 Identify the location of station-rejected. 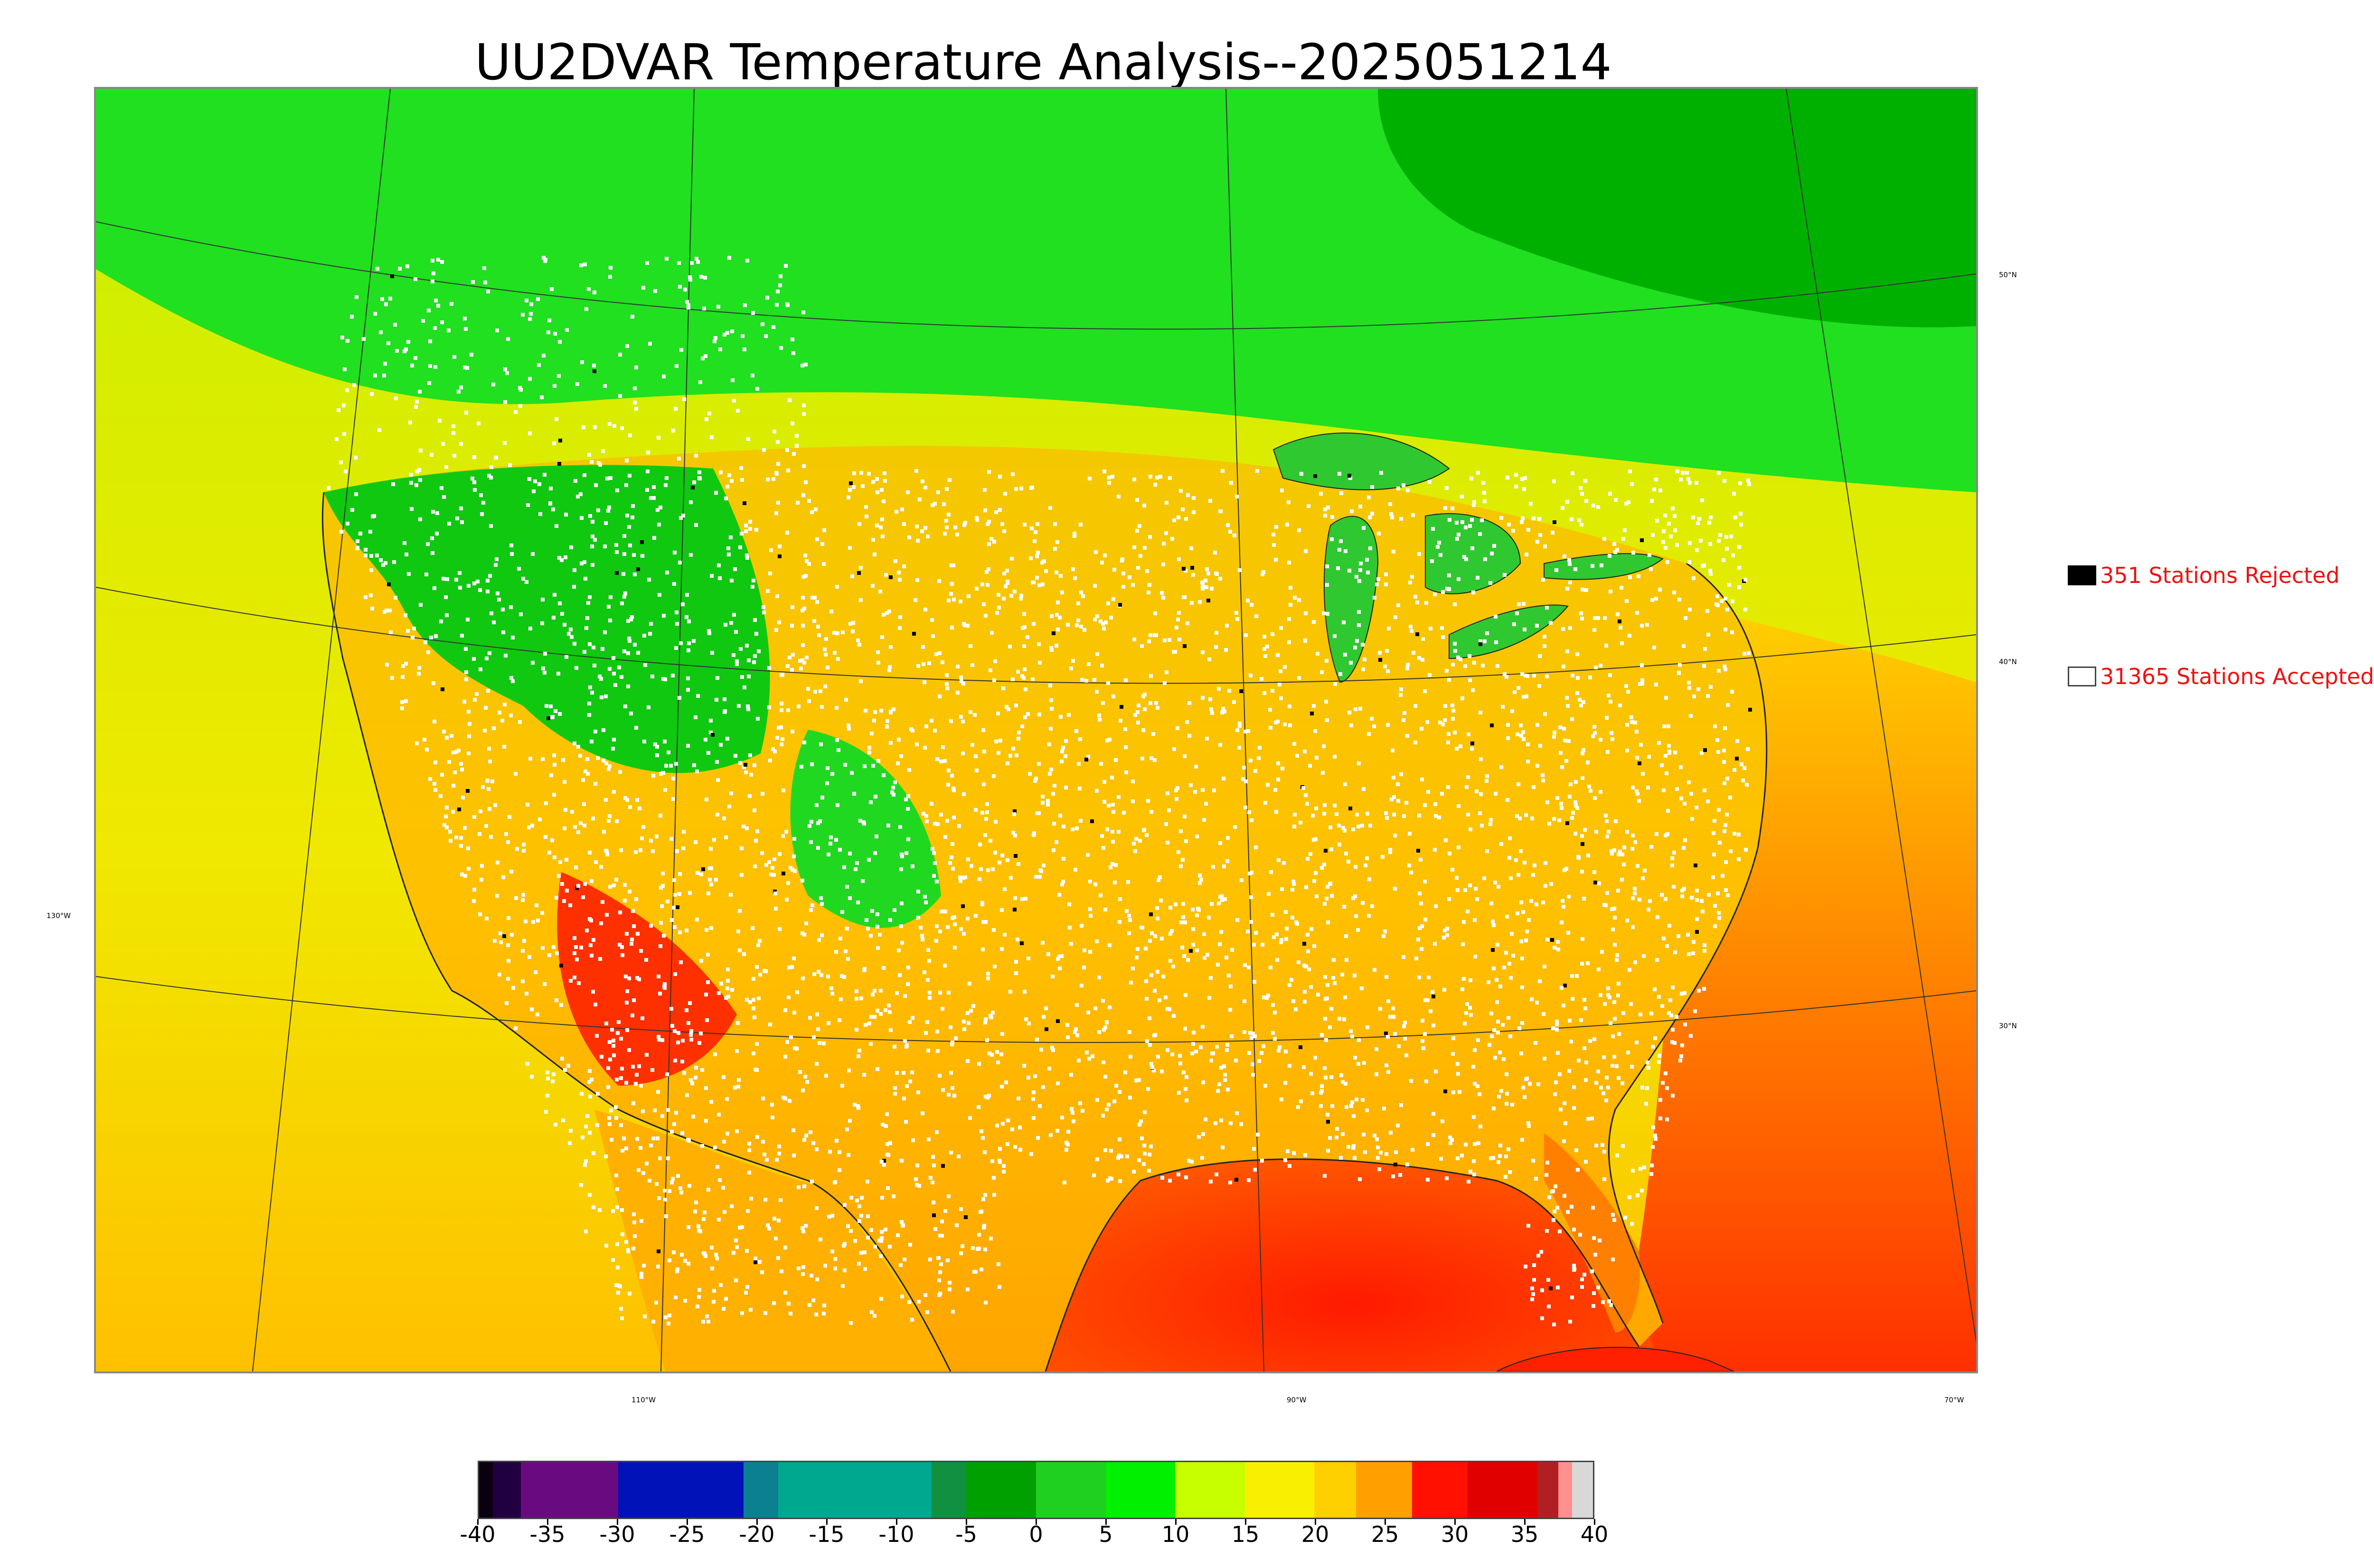
(1492, 725).